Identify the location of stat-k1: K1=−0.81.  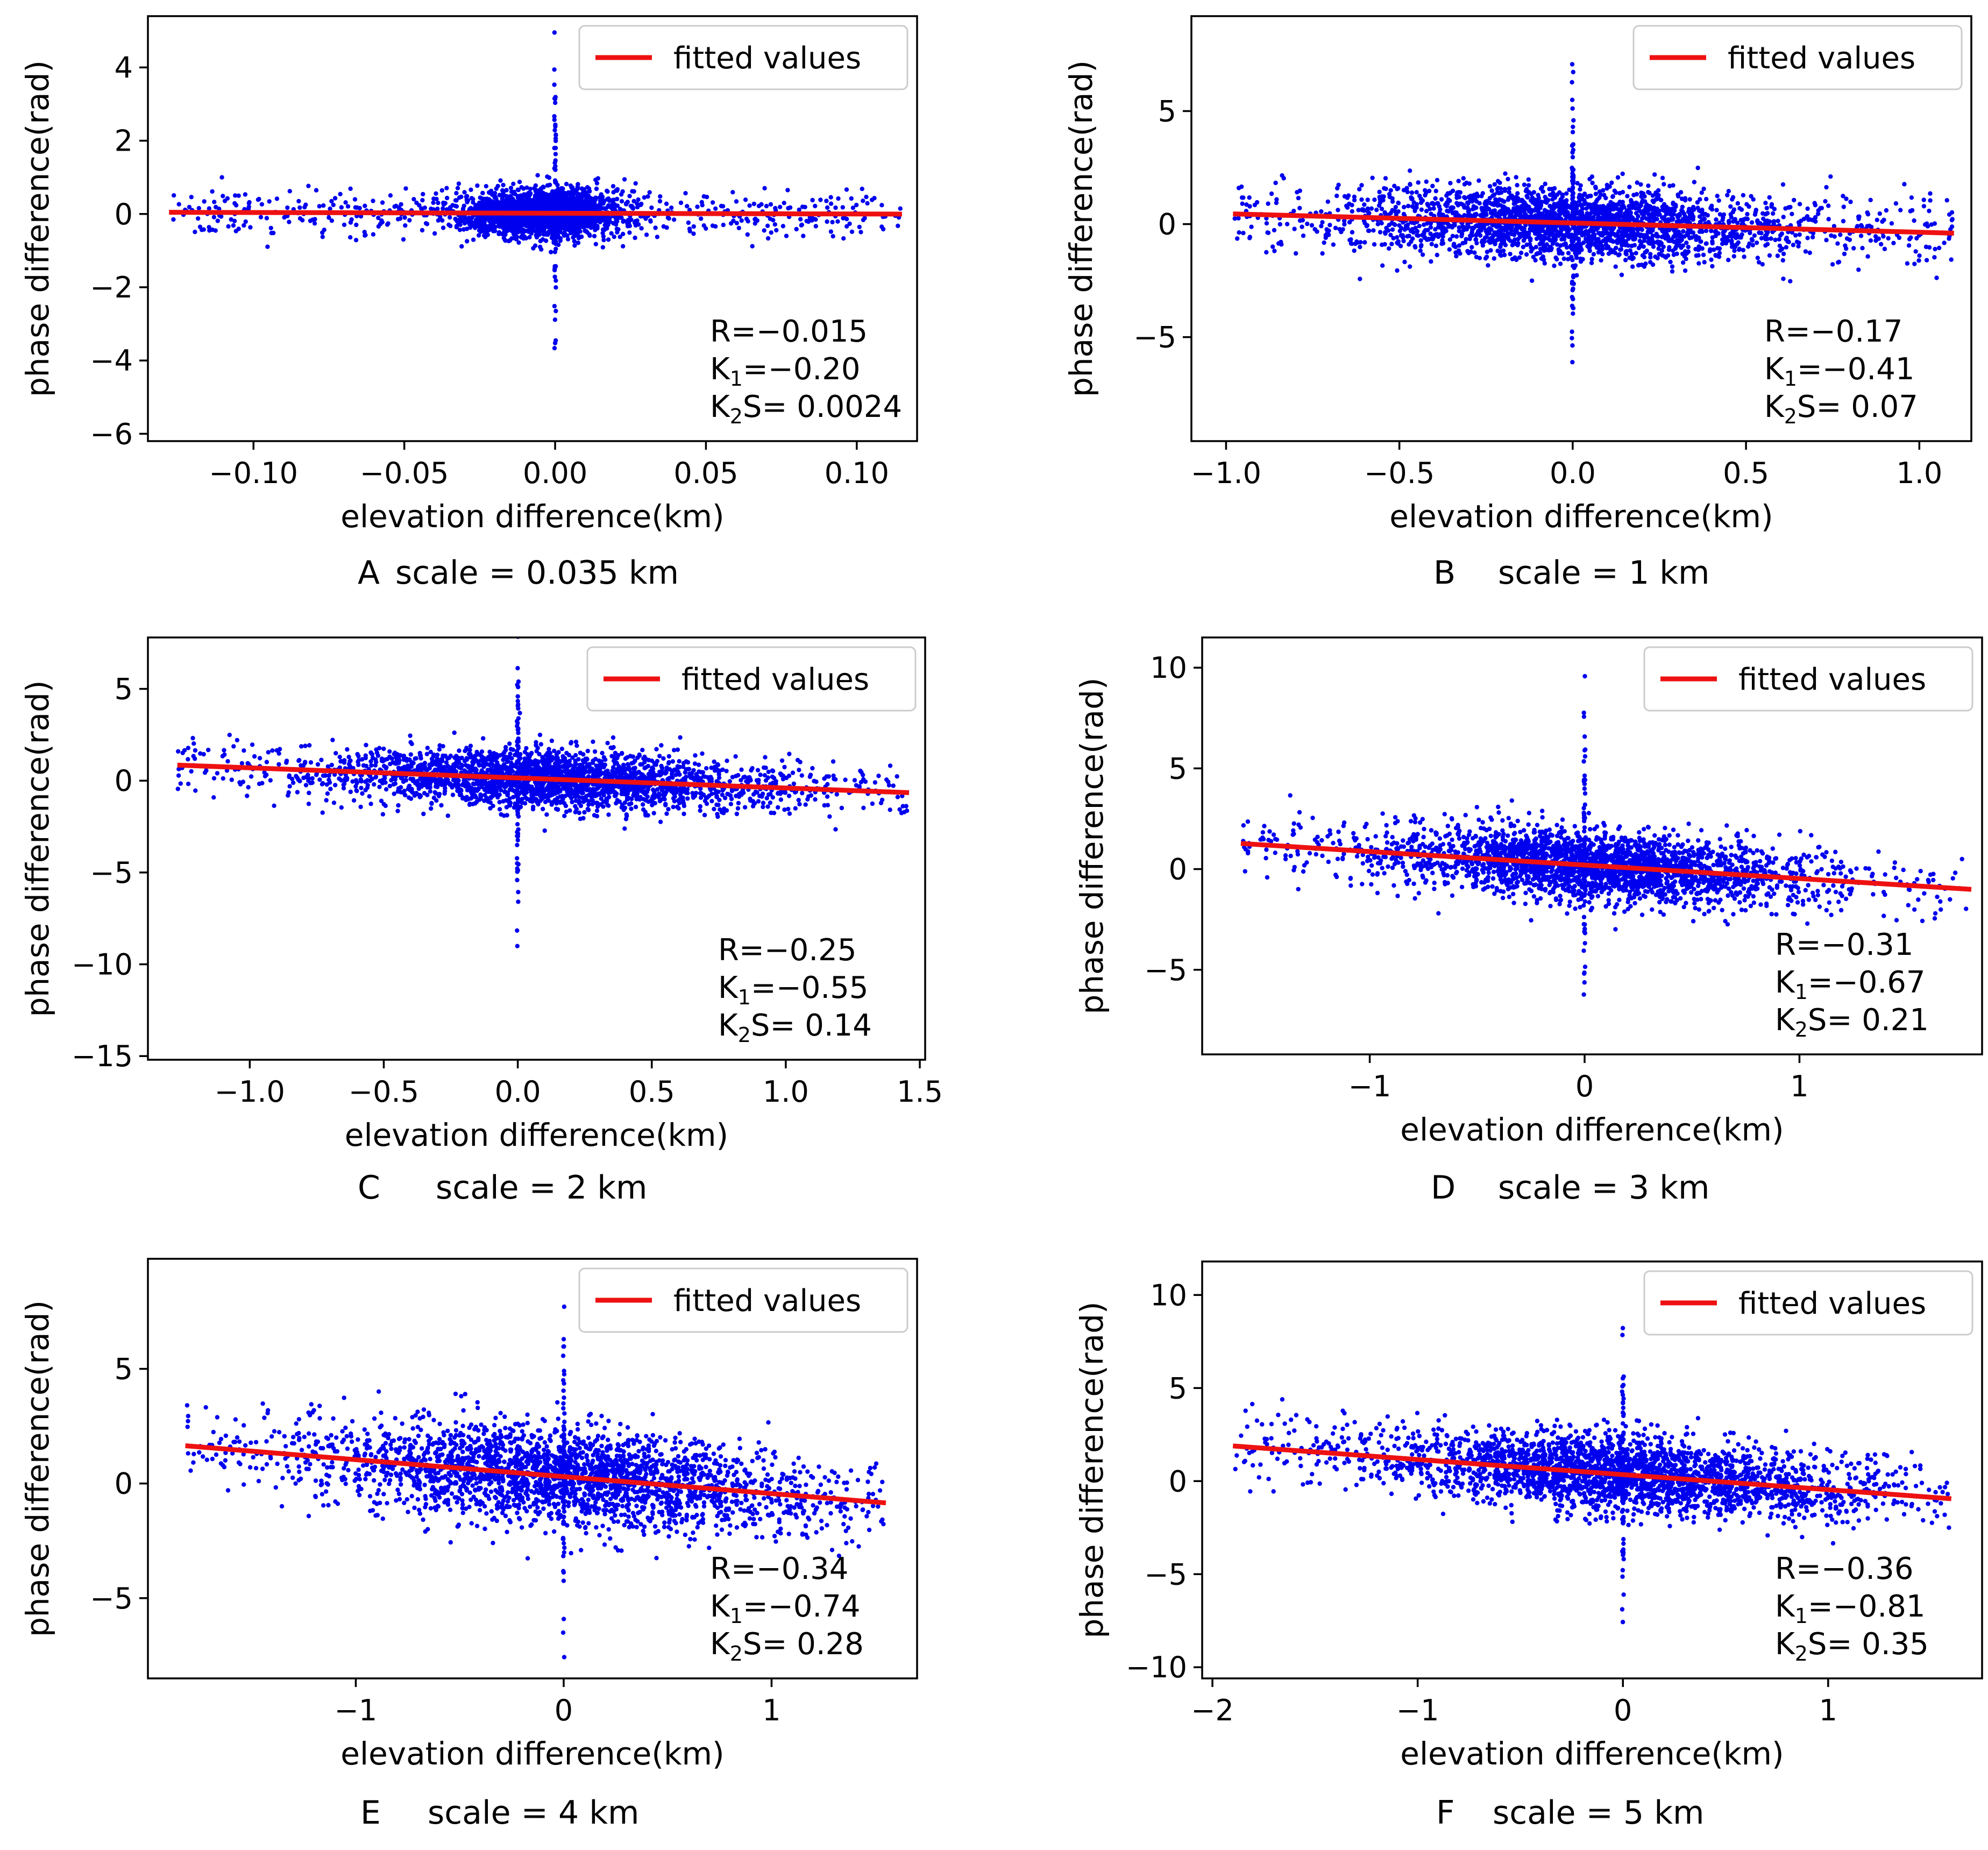
(1850, 1608).